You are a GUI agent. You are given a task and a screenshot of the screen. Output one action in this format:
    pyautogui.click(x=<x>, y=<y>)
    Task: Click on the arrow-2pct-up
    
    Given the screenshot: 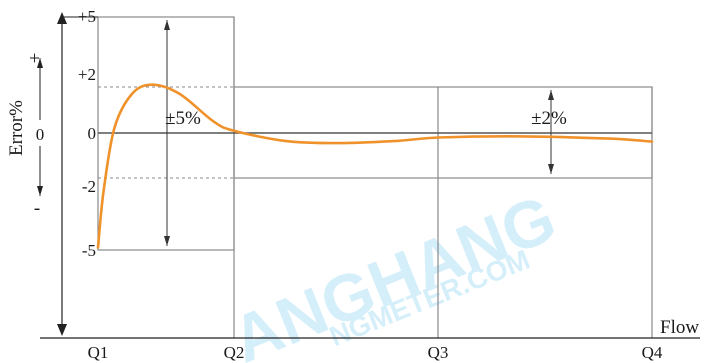 What is the action you would take?
    pyautogui.click(x=551, y=95)
    